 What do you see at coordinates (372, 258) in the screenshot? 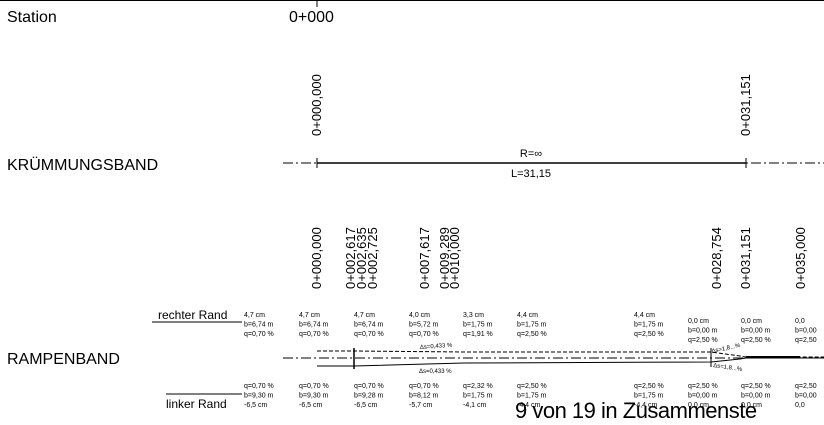
I see `ramp-station-label: 0+002,725` at bounding box center [372, 258].